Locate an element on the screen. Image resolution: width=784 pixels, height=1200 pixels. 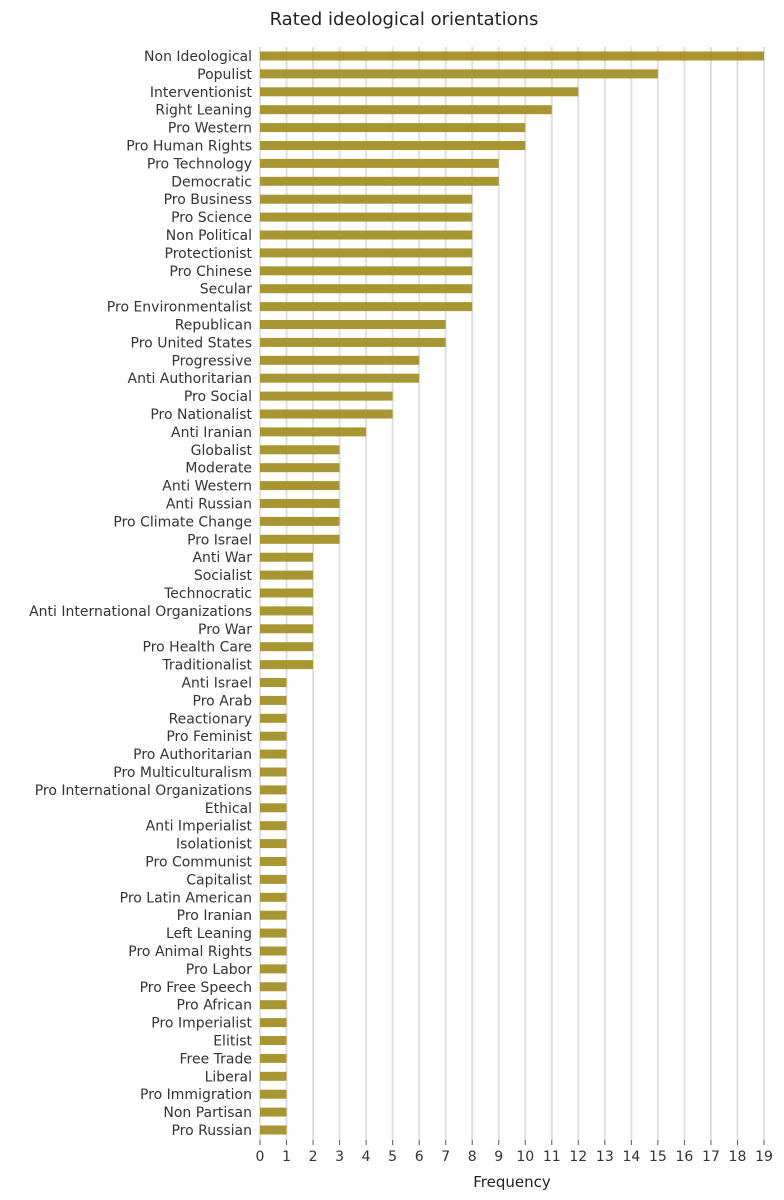
category-label: Pro Health Care is located at coordinates (198, 648).